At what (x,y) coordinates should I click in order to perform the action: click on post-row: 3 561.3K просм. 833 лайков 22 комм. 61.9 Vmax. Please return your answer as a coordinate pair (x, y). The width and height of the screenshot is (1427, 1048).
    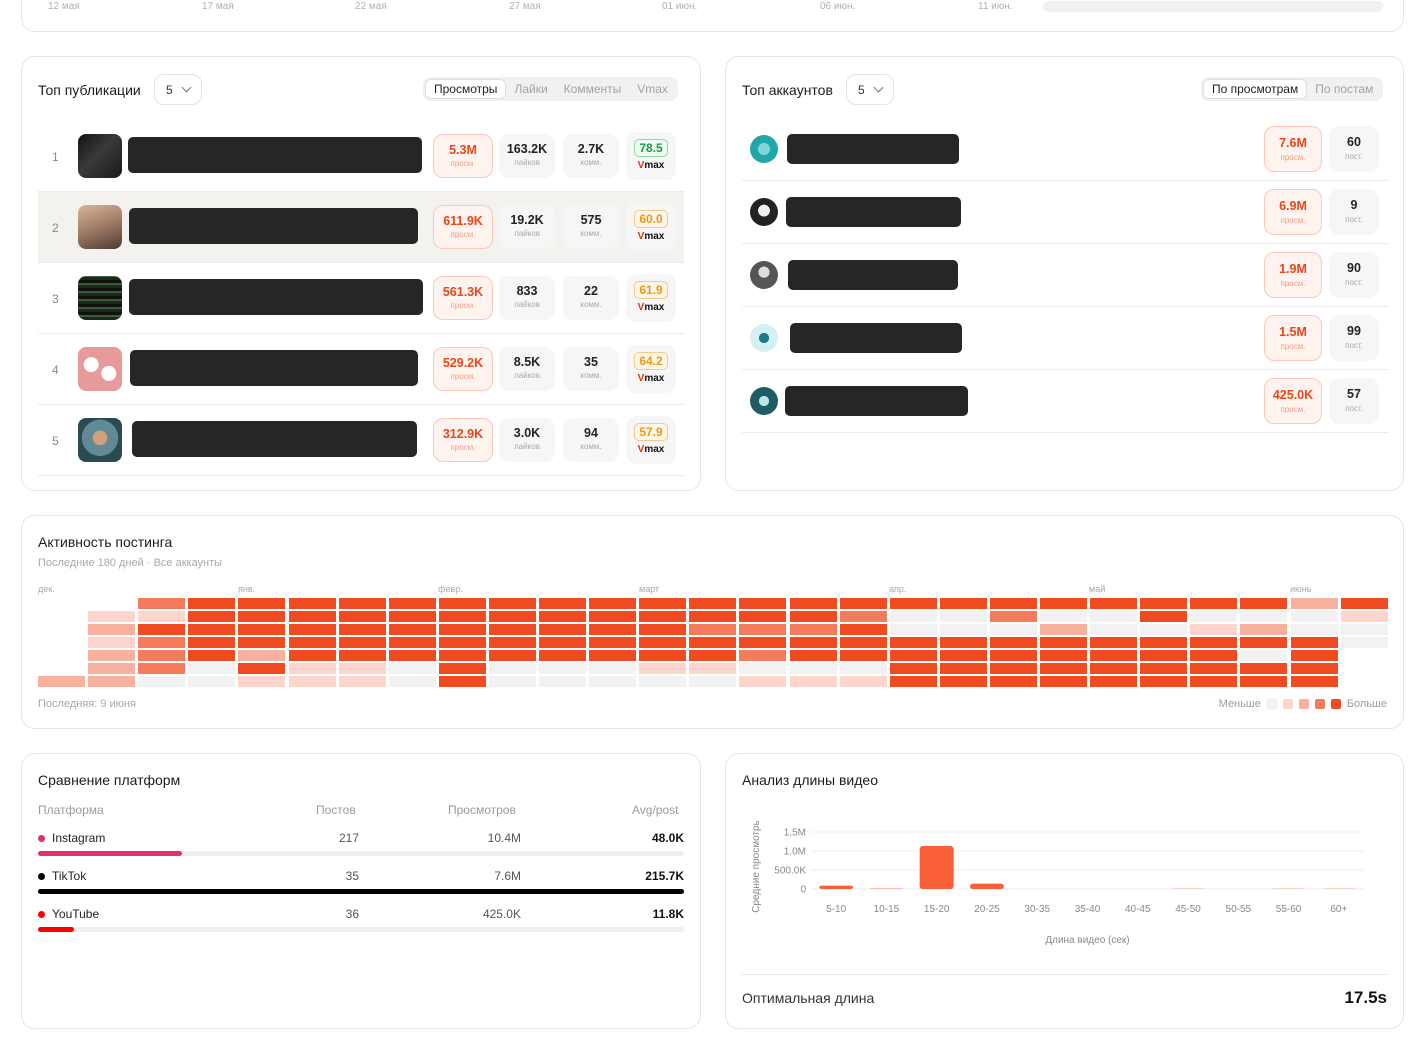
    Looking at the image, I should click on (361, 298).